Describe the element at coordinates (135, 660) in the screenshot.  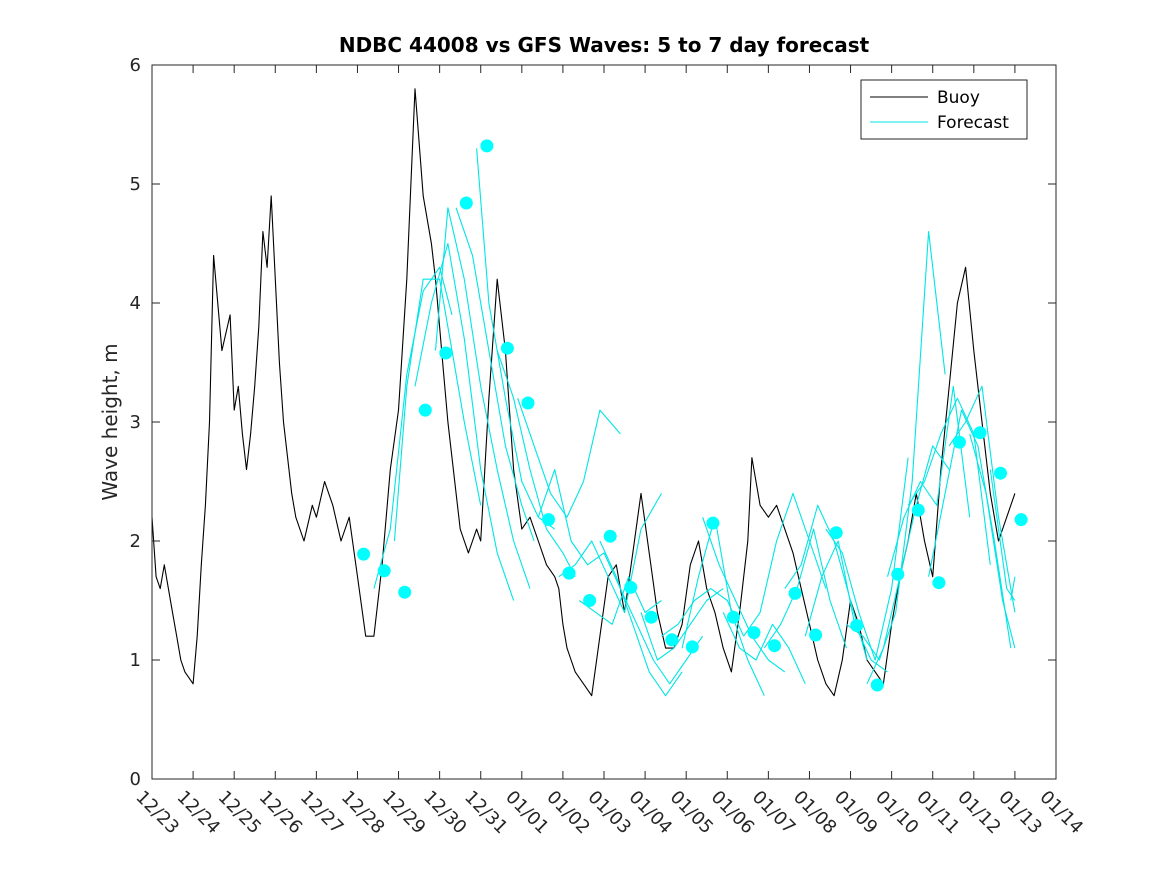
I see `y-tick-label-1: 1` at that location.